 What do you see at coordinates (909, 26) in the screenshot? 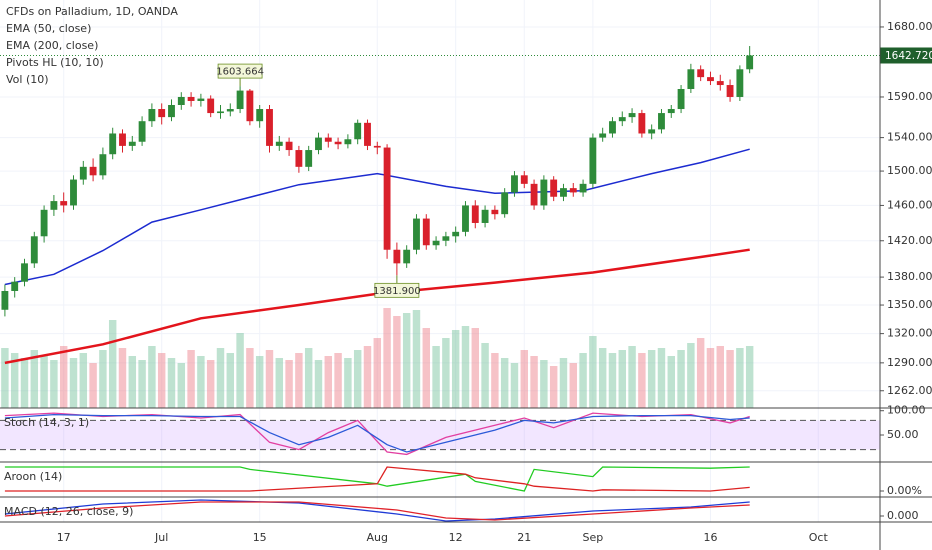
I see `y-tick-label: 1680.00` at bounding box center [909, 26].